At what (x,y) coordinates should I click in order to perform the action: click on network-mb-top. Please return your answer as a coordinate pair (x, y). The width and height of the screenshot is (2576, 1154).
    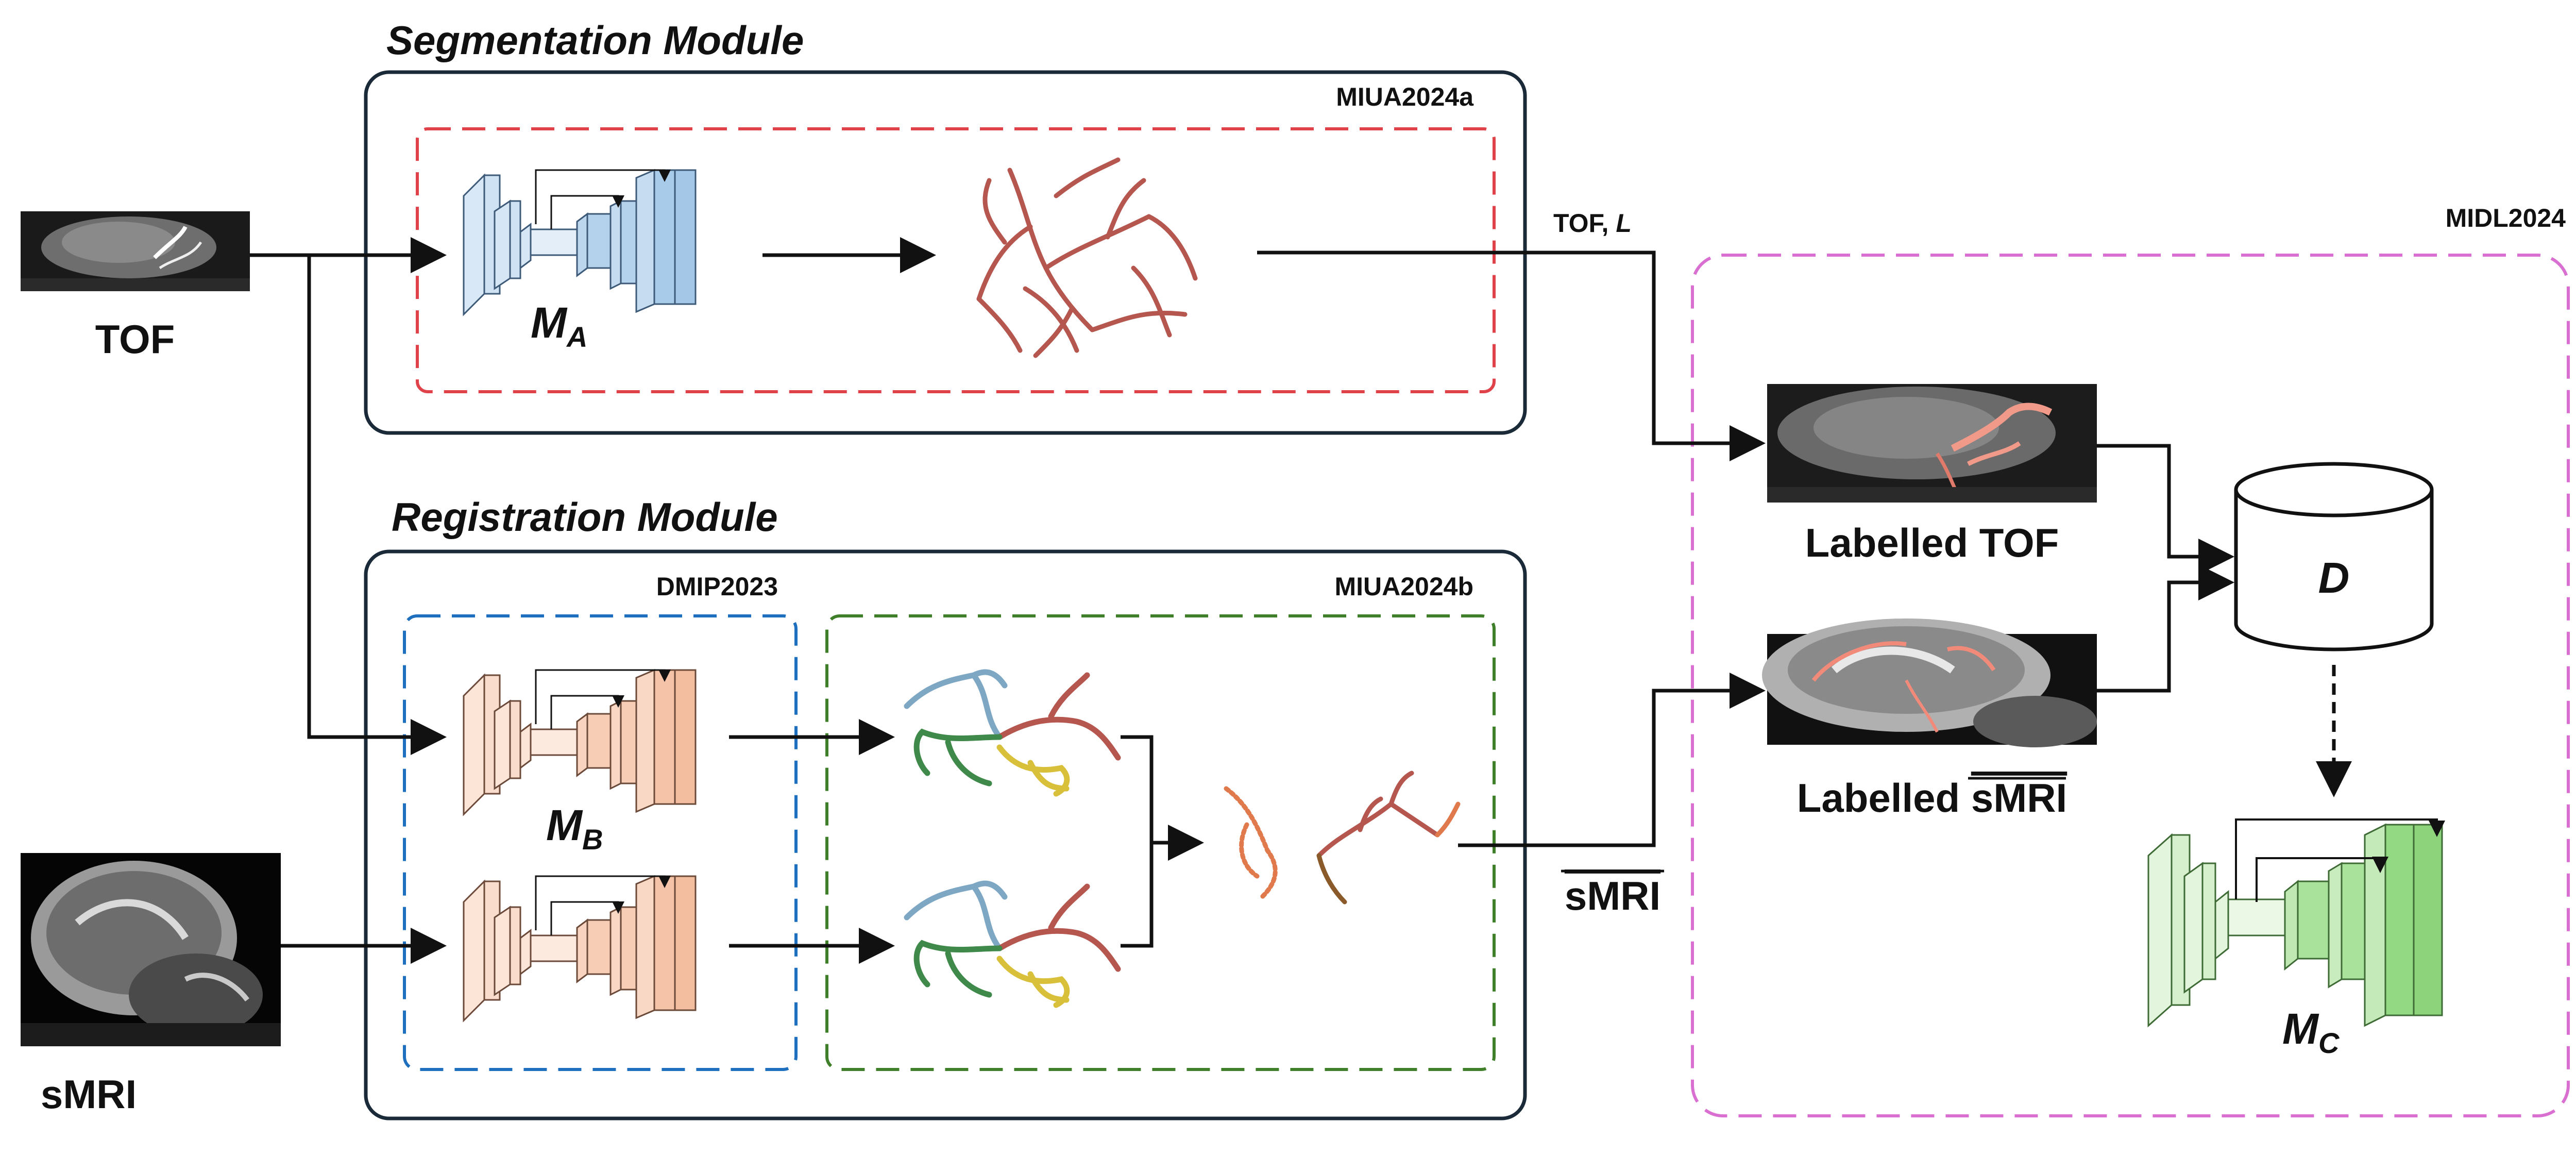
    Looking at the image, I should click on (580, 742).